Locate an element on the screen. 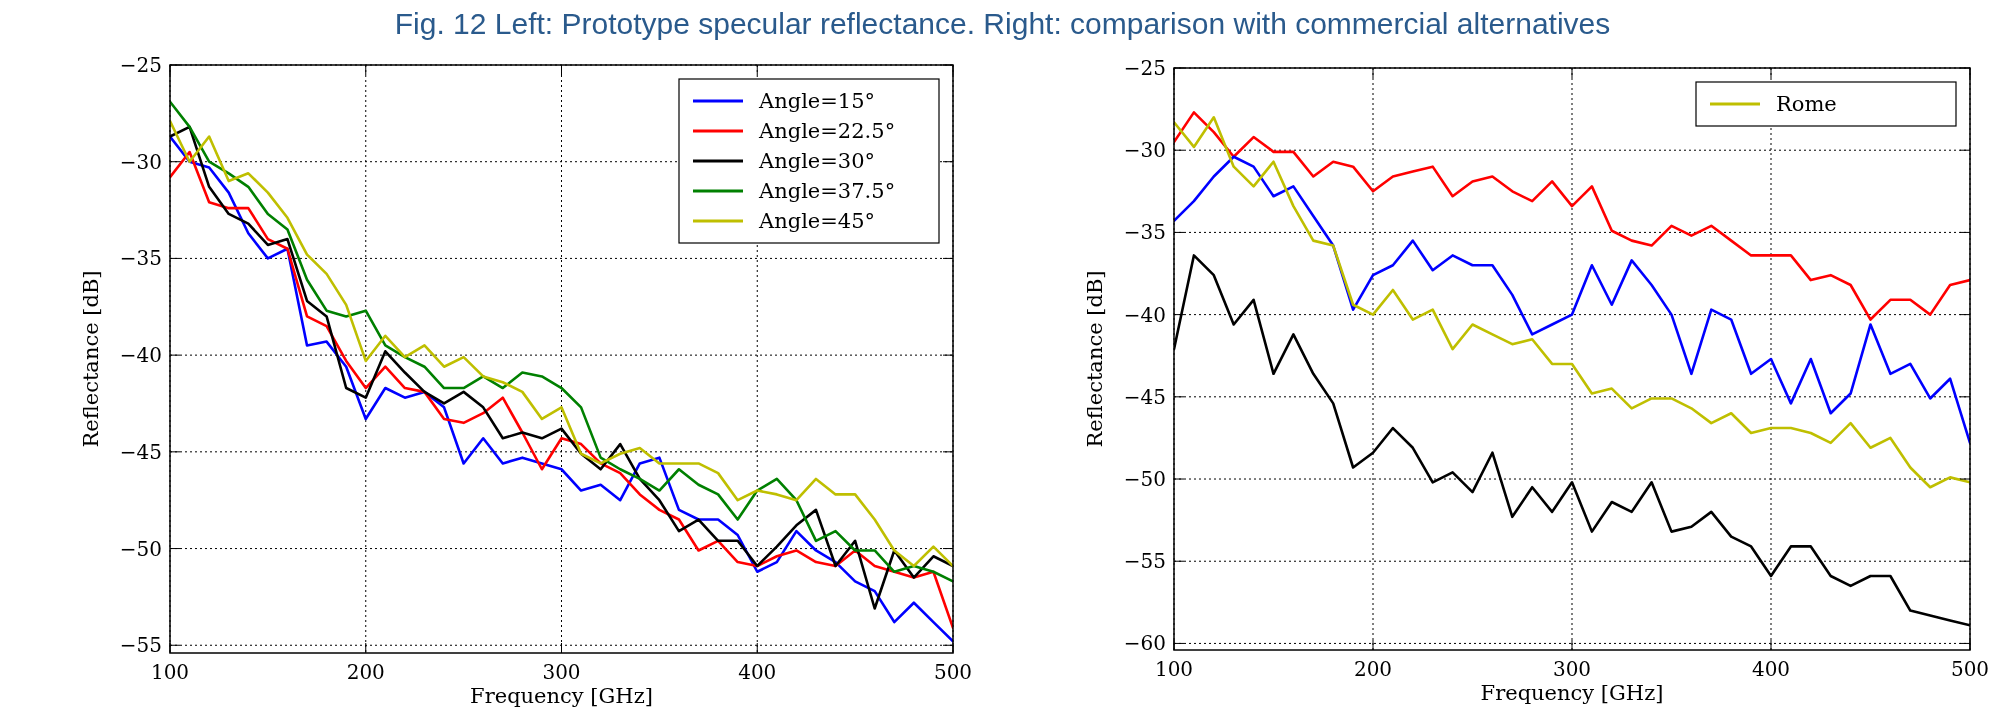  y-tick-label: −60 is located at coordinates (1144, 643).